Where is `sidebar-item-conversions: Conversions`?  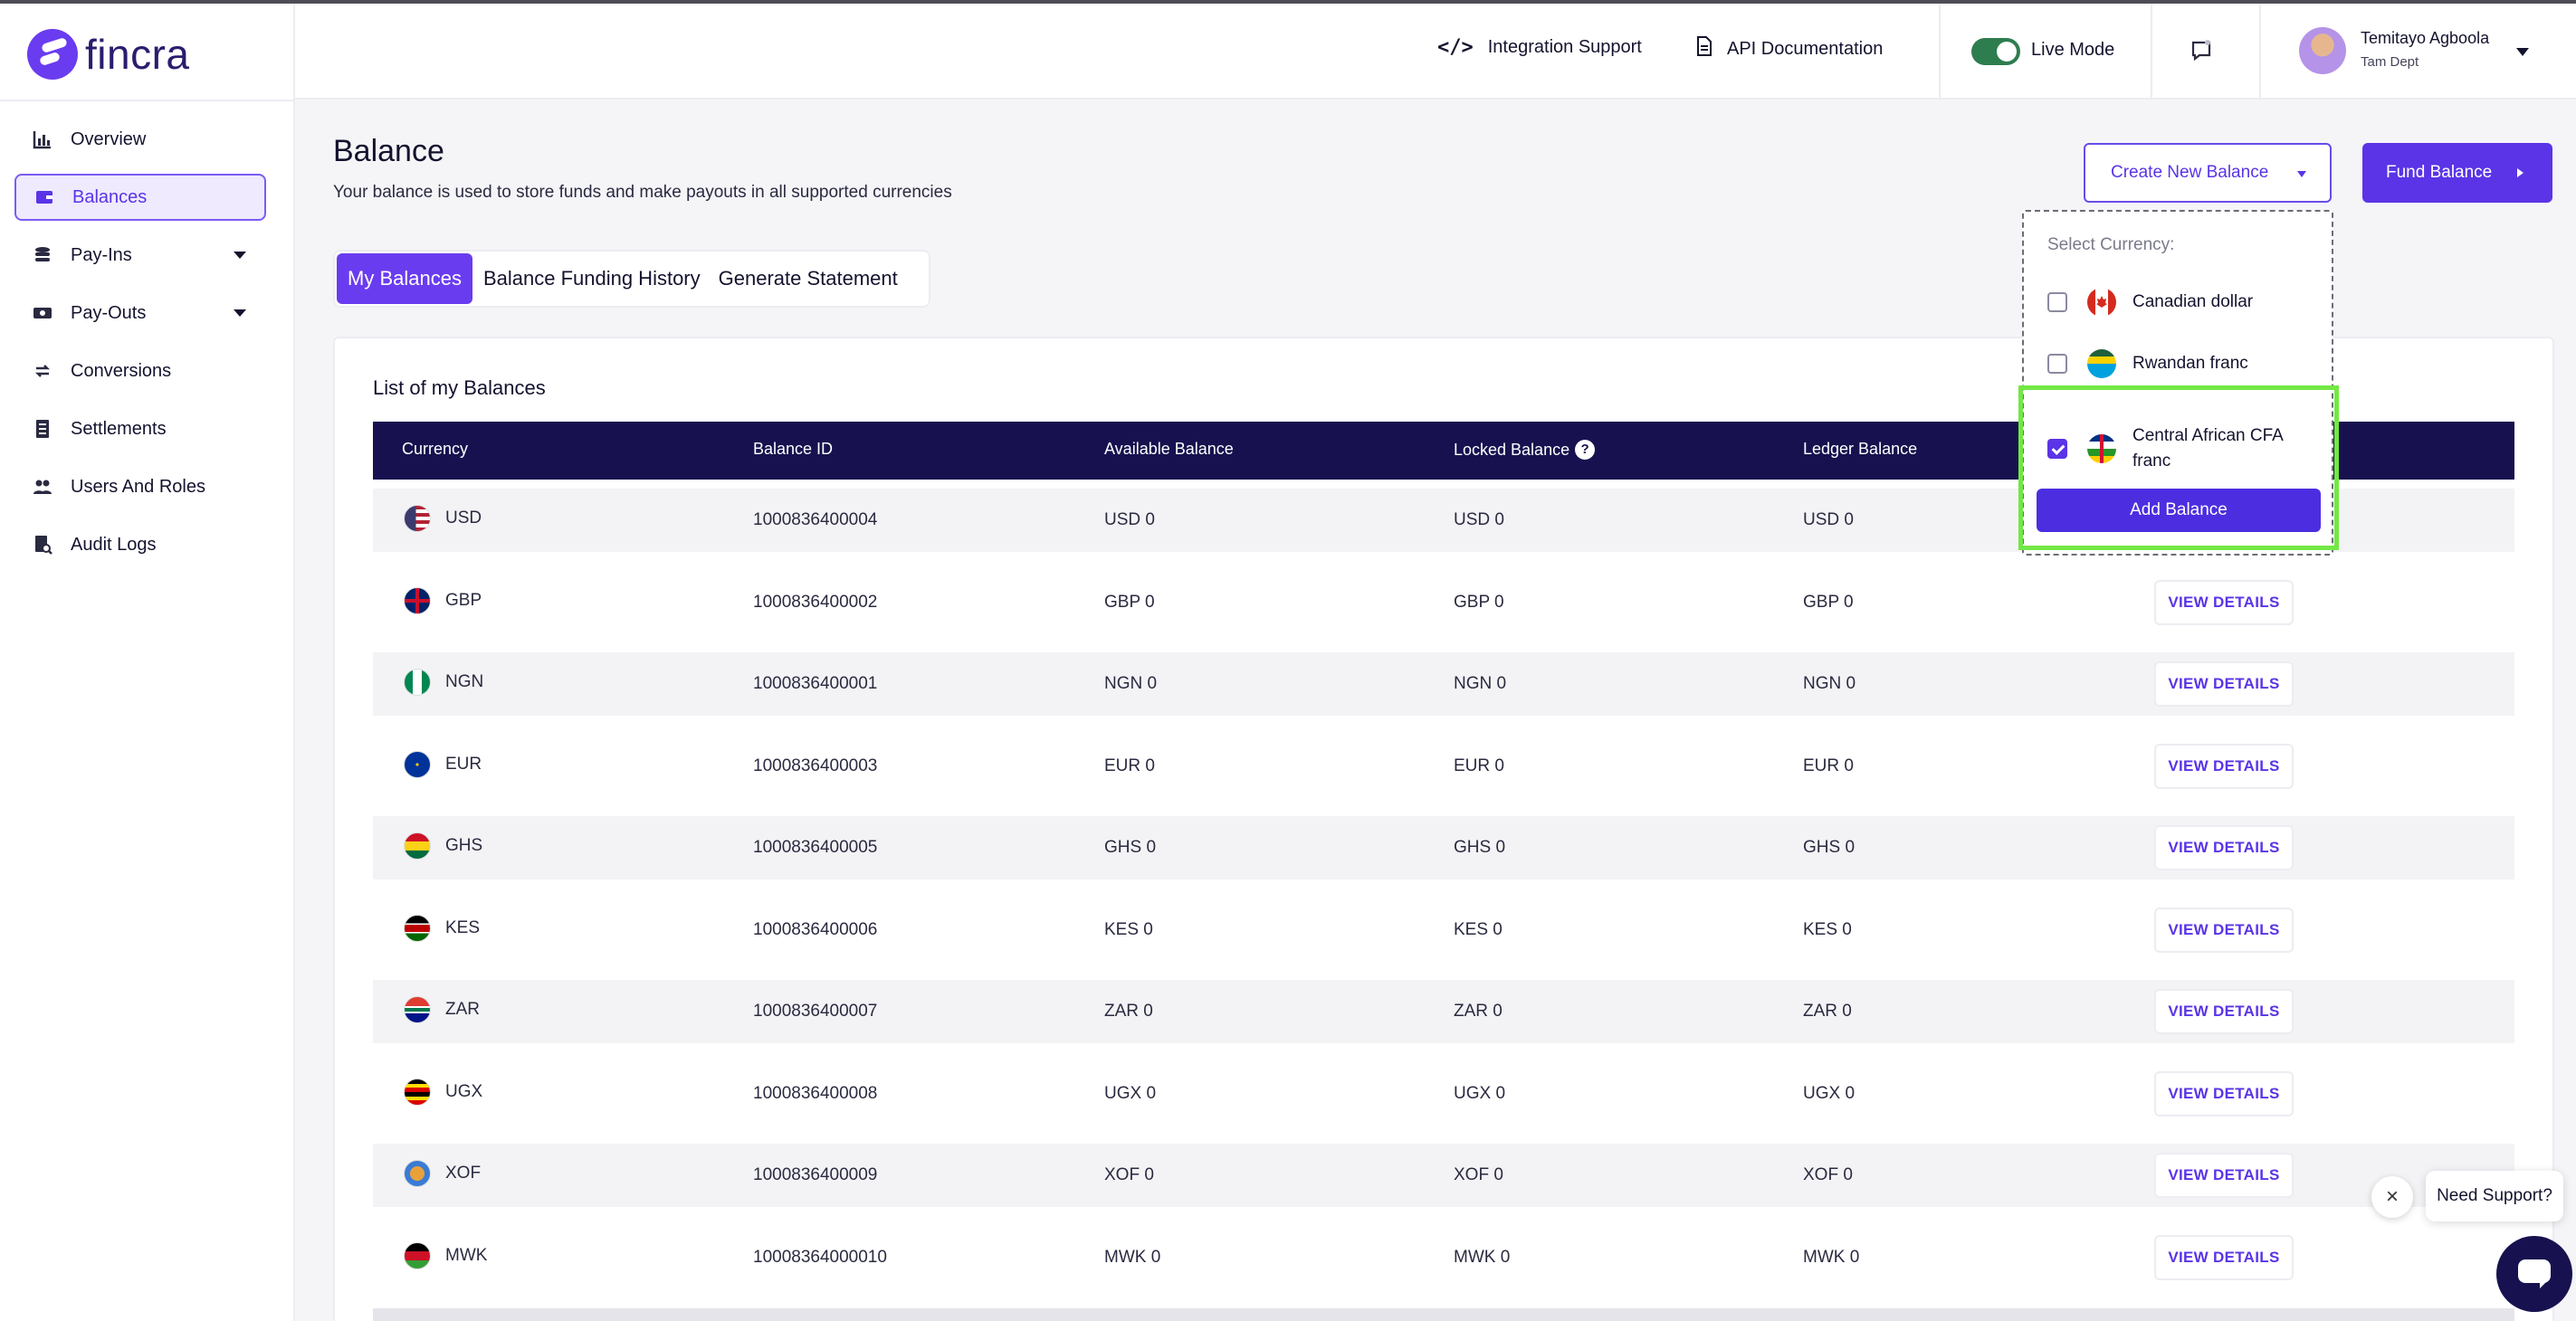 sidebar-item-conversions: Conversions is located at coordinates (140, 370).